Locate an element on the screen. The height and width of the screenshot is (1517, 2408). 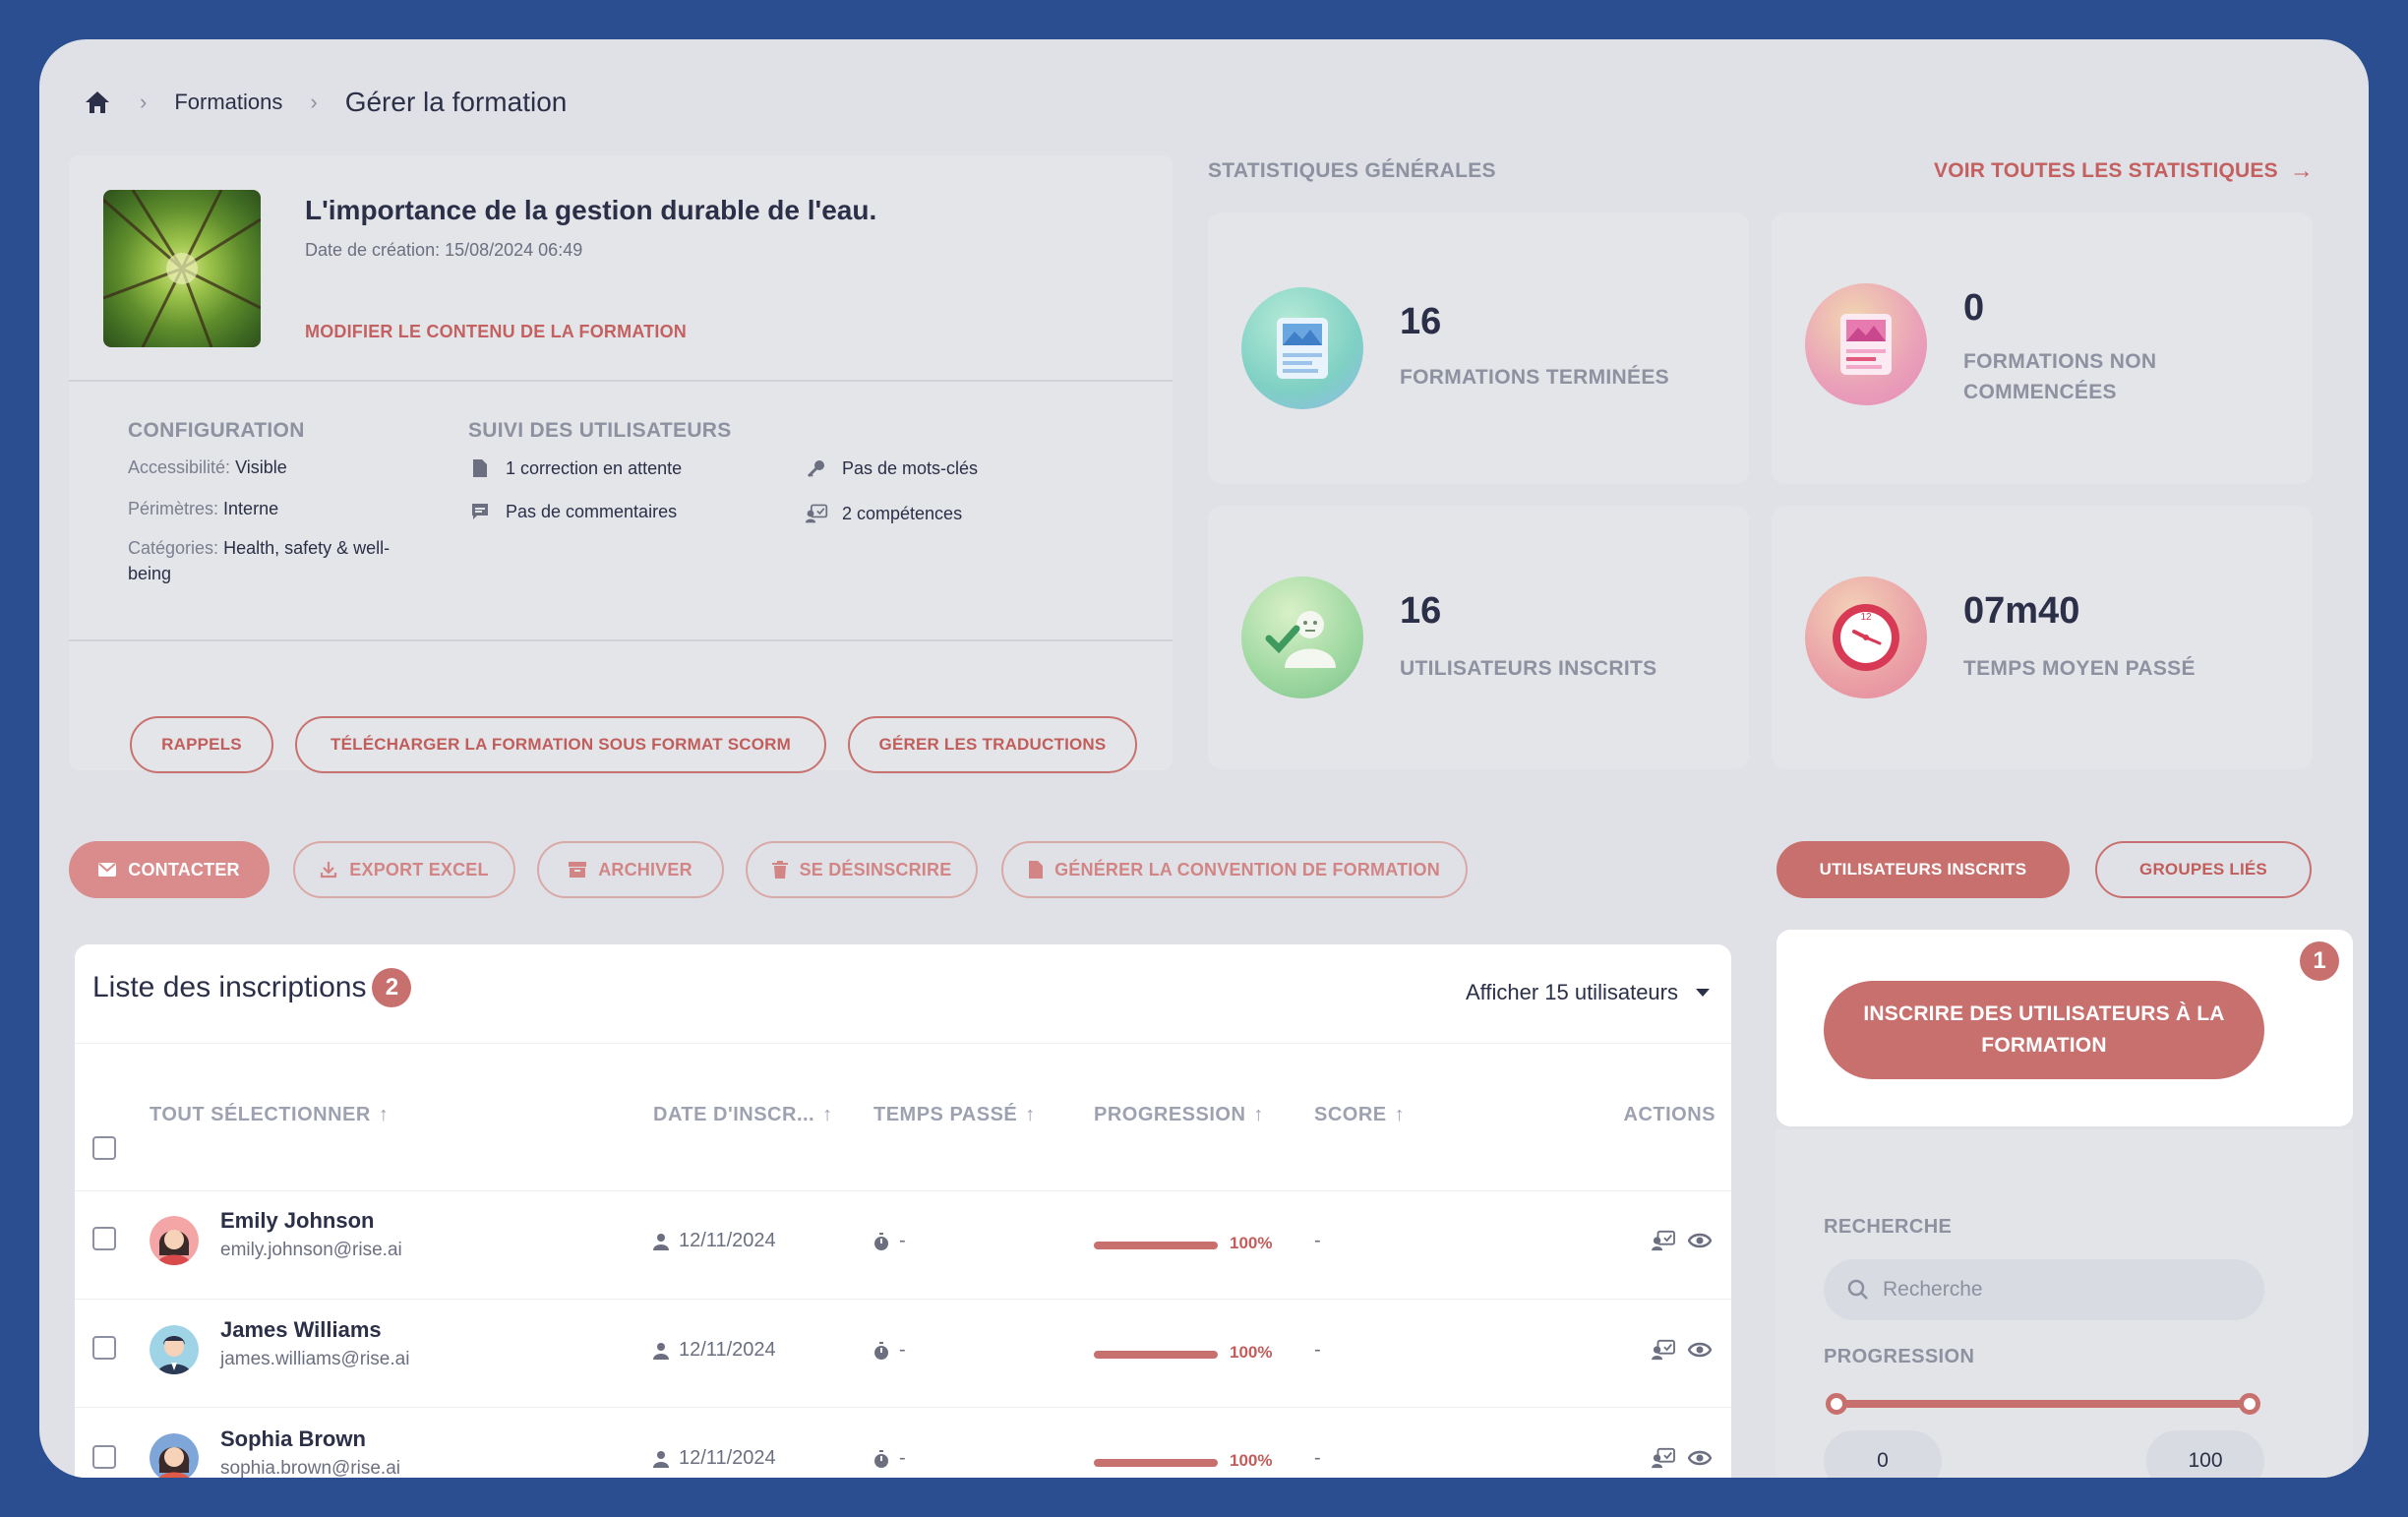
config-scope: Périmètres: Interne is located at coordinates (203, 509).